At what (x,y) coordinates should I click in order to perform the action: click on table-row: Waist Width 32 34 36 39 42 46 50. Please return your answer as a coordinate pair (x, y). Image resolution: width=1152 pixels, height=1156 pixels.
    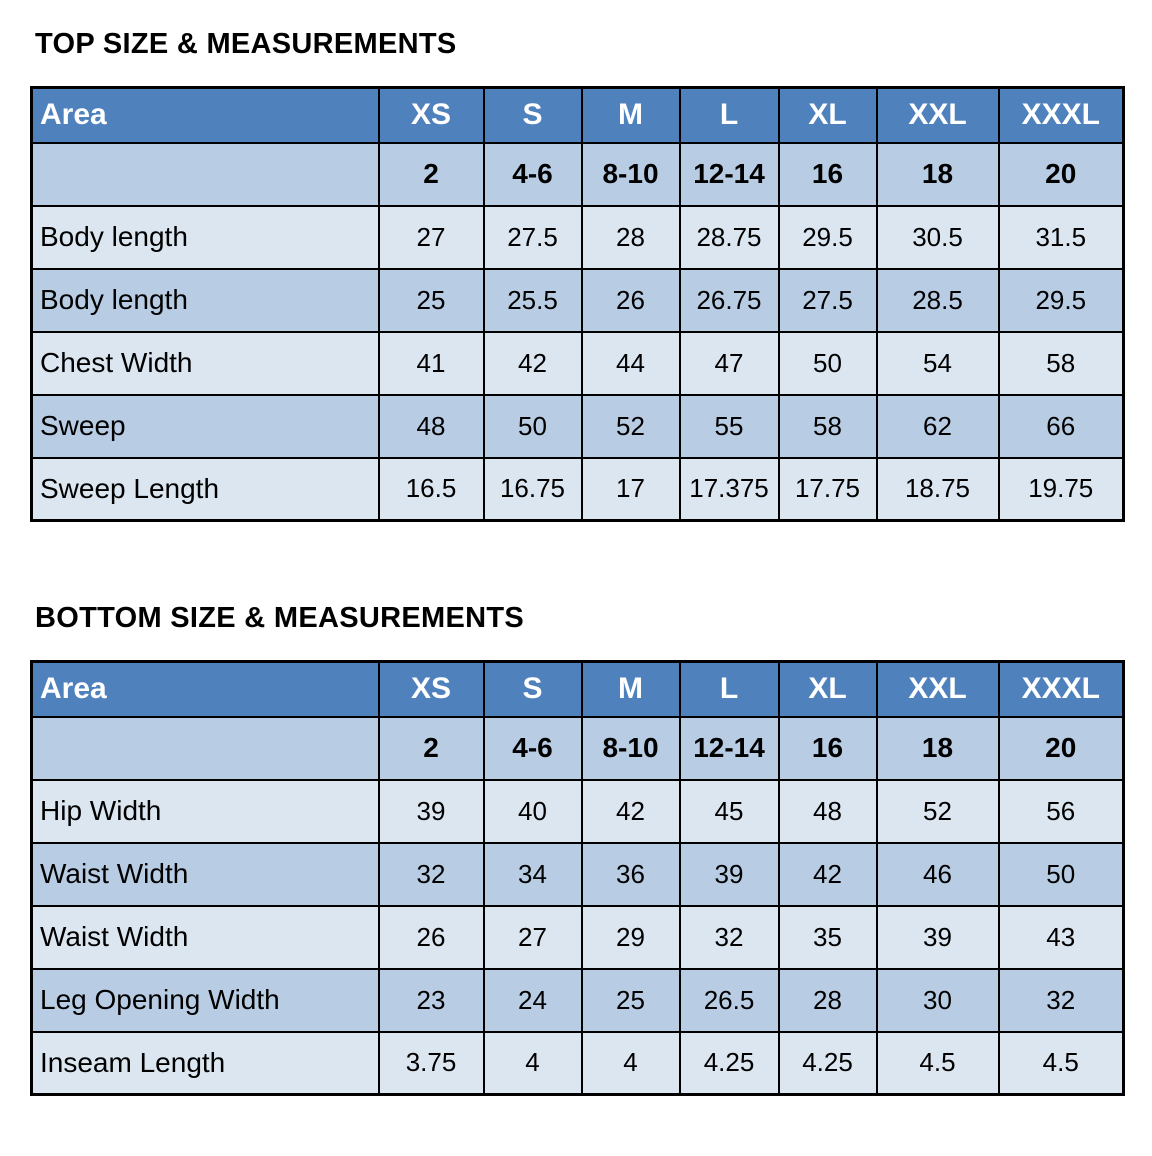
    Looking at the image, I should click on (577, 874).